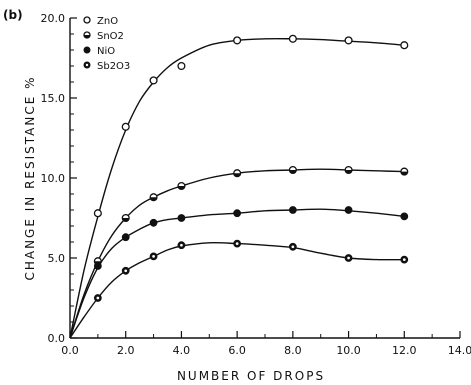  Describe the element at coordinates (182, 350) in the screenshot. I see `x-tick-label: 4.0` at that location.